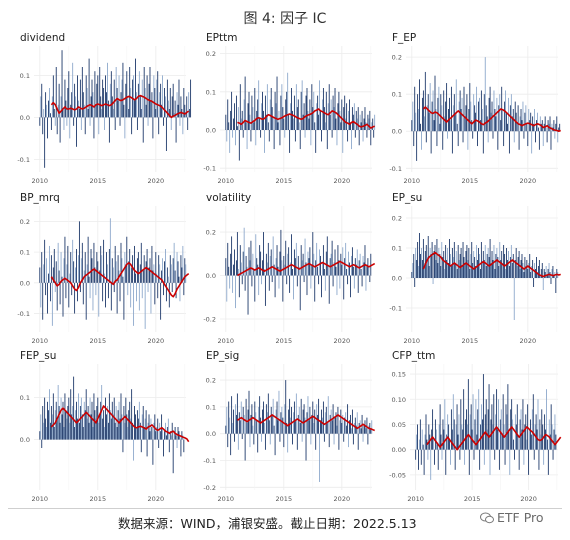 Image resolution: width=570 pixels, height=540 pixels. Describe the element at coordinates (156, 341) in the screenshot. I see `x-tick-label: 2020` at that location.